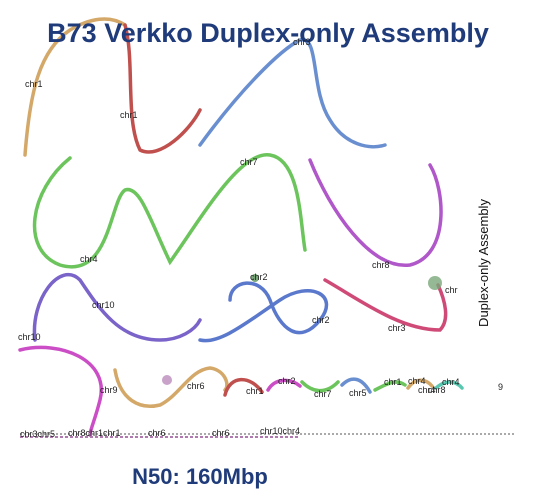  Describe the element at coordinates (109, 390) in the screenshot. I see `node-label: chr9` at that location.